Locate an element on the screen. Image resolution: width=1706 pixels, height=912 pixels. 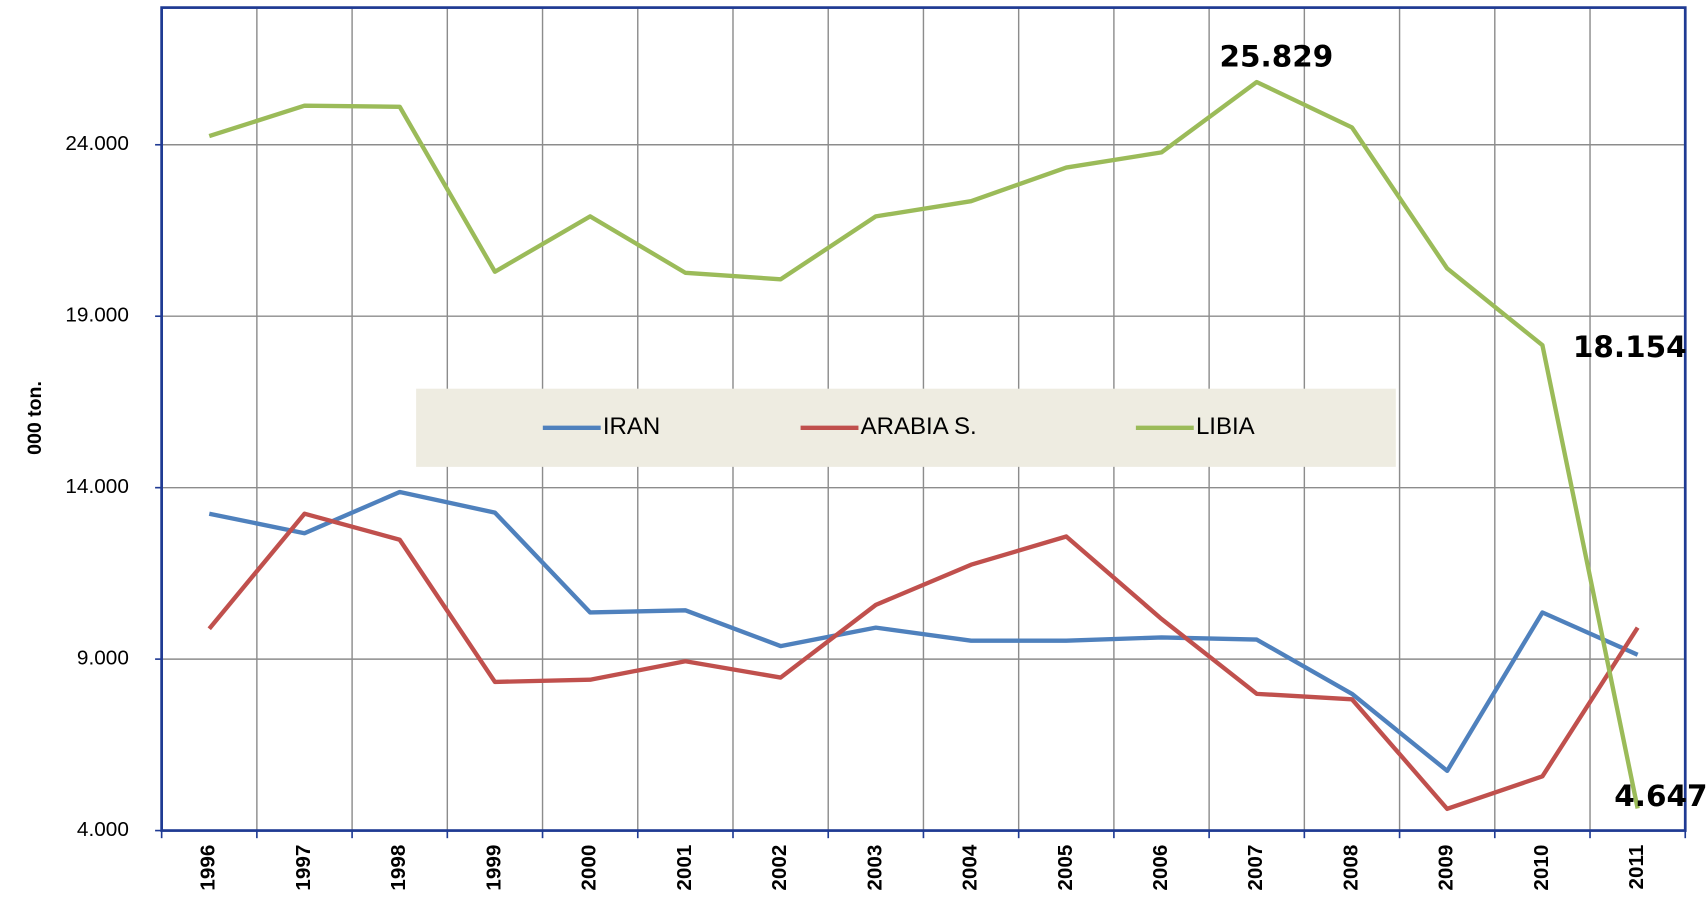
data-label: 4.647 is located at coordinates (1660, 796).